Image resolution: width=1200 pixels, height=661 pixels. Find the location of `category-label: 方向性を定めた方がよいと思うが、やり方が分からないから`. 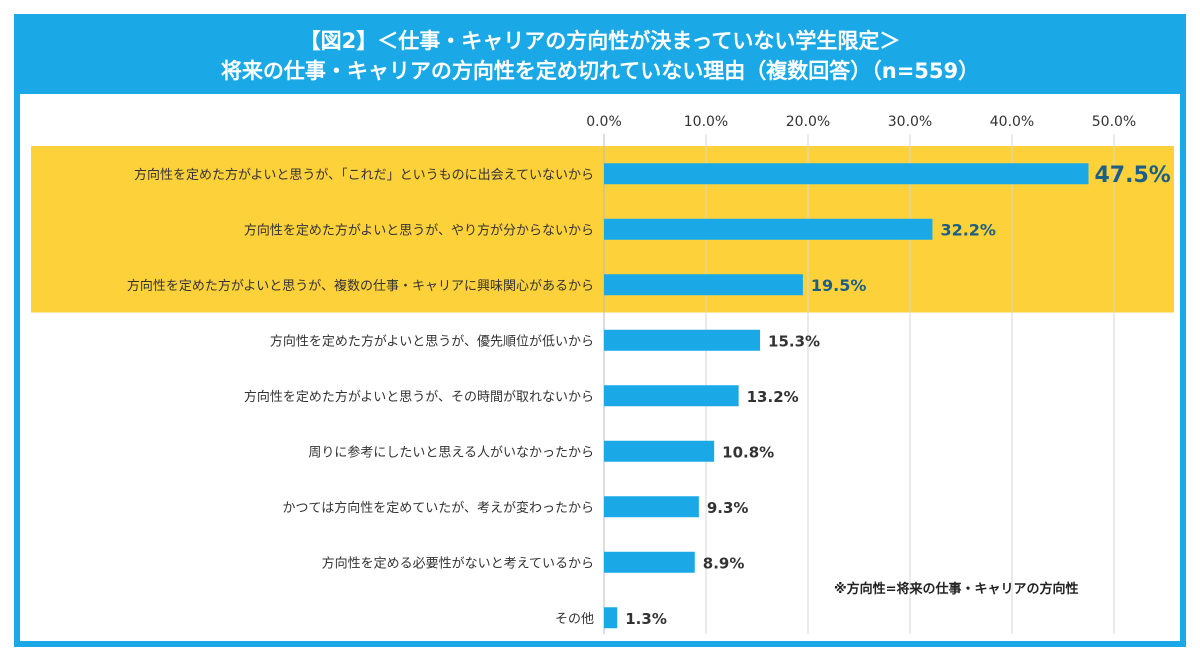

category-label: 方向性を定めた方がよいと思うが、やり方が分からないから is located at coordinates (419, 230).